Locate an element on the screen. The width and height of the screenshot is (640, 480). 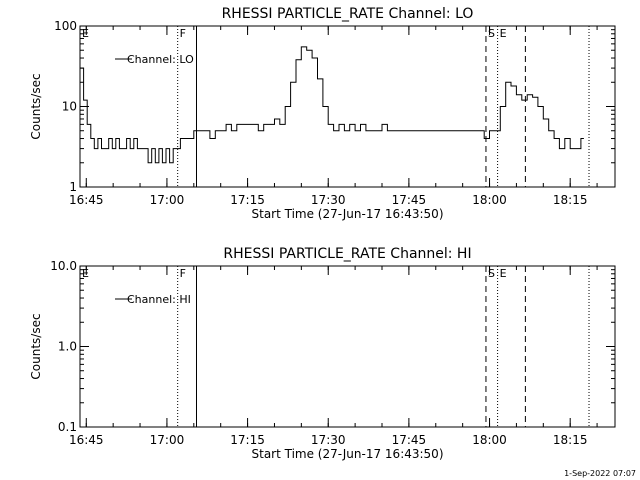
y-tick-label: 10.0 is located at coordinates (63, 266).